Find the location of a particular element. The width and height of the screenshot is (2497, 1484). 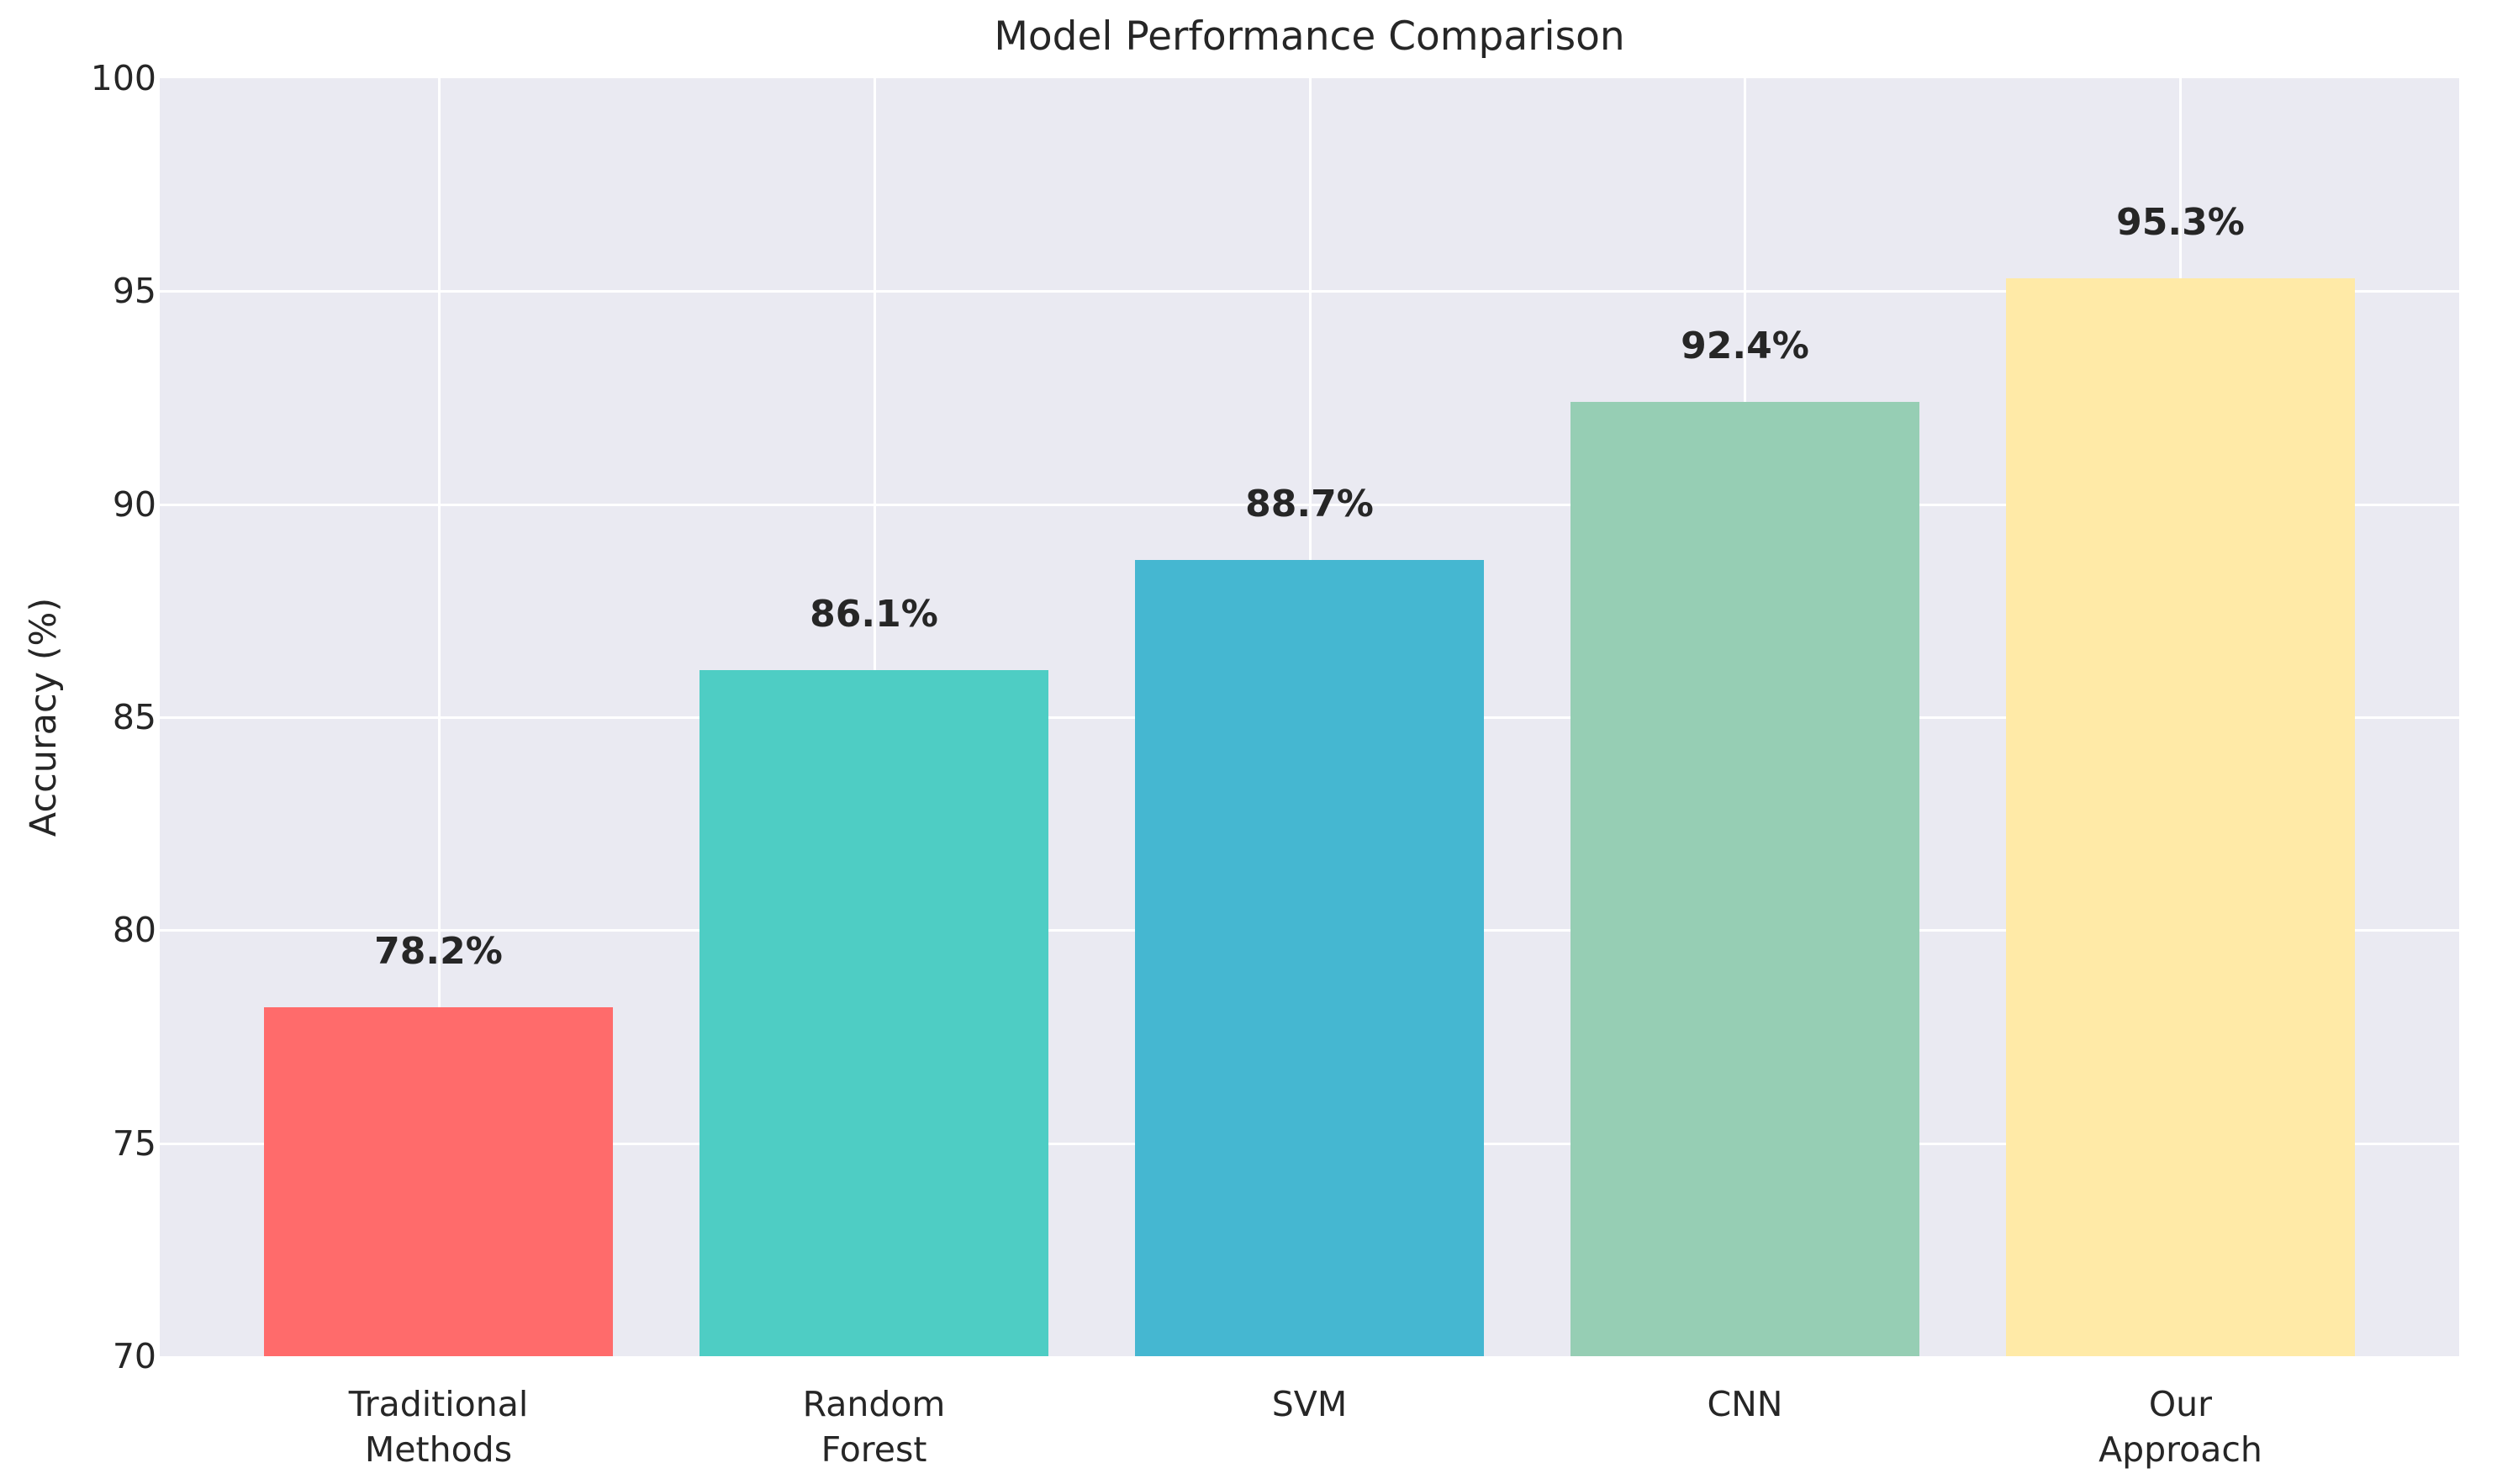

y-tick-label: 75 is located at coordinates (134, 1143).